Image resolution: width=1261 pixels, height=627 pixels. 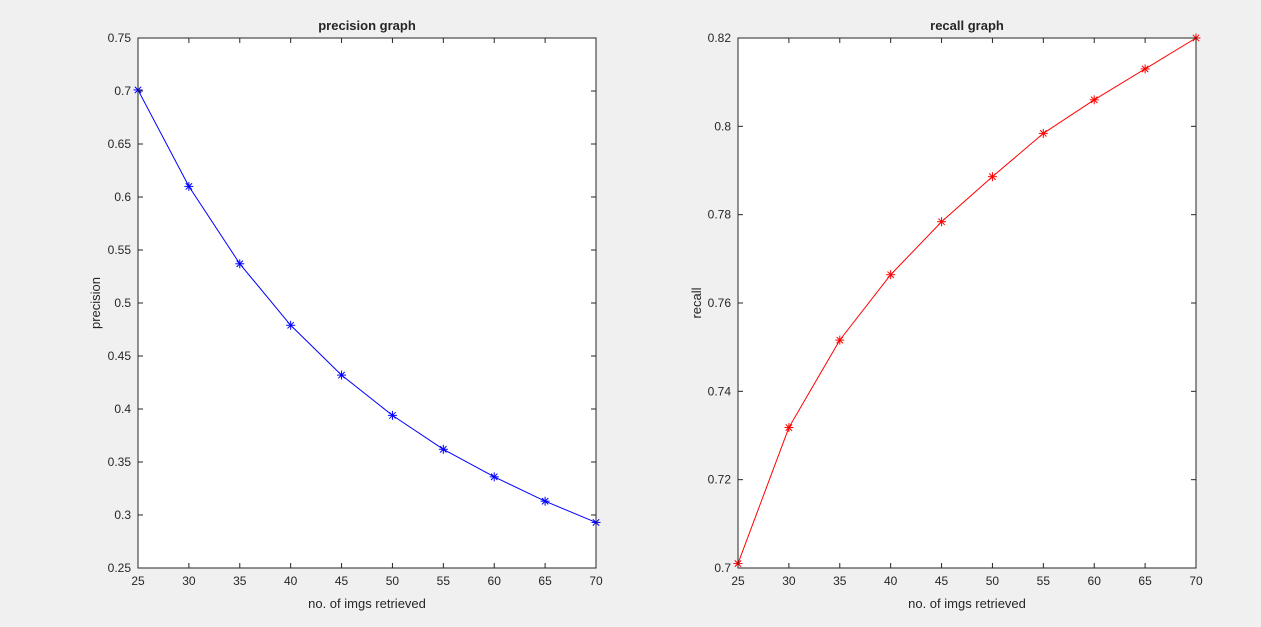 I want to click on precision-ytick-label: 0.75, so click(x=120, y=38).